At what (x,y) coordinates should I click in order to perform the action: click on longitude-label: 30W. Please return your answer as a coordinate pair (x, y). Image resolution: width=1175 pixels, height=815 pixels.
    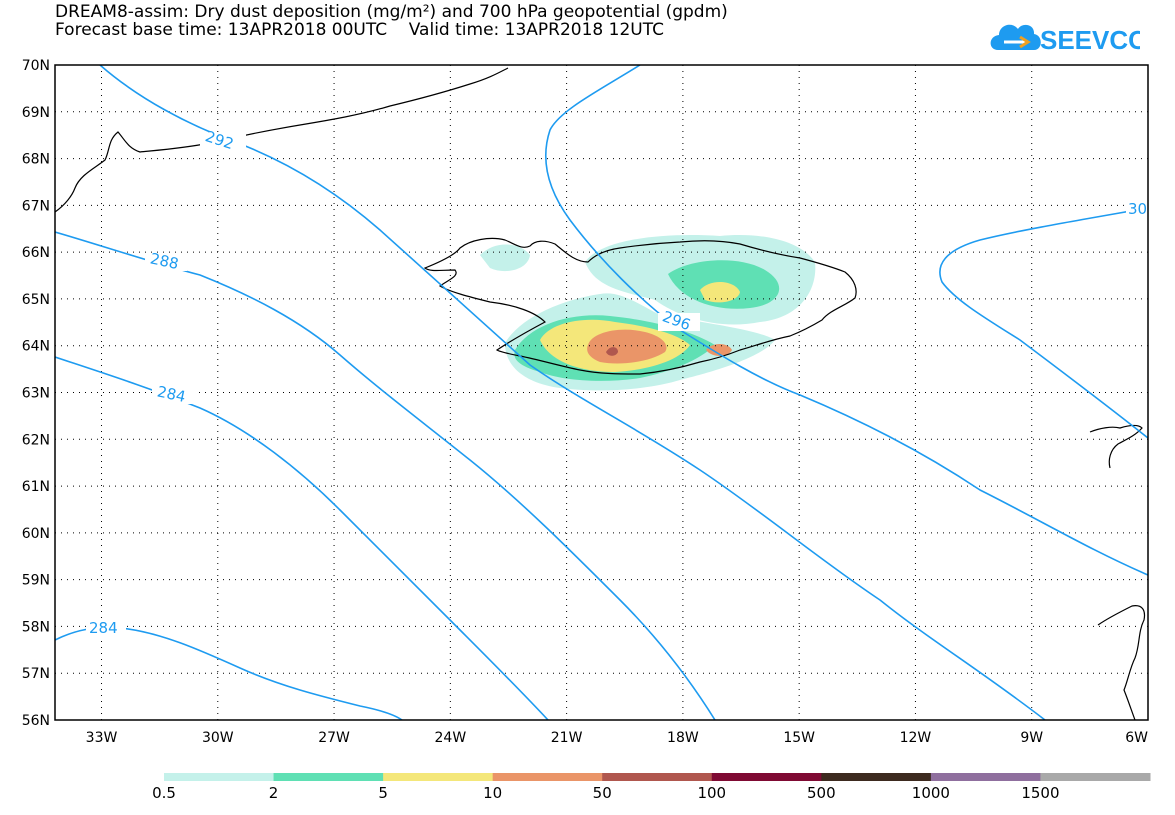
    Looking at the image, I should click on (218, 738).